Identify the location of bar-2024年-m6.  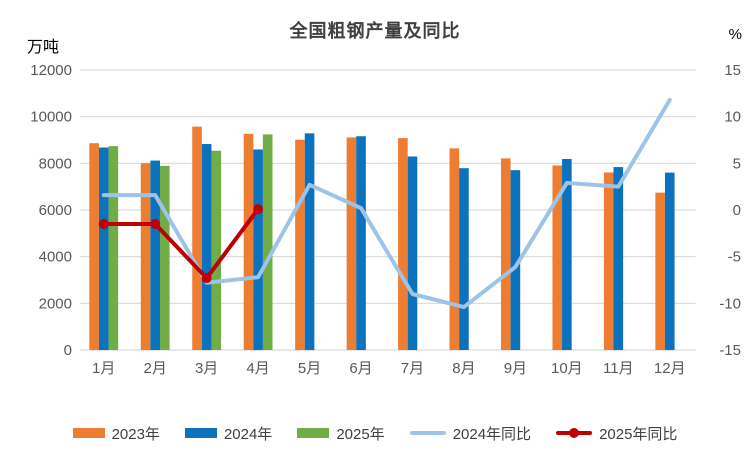
(361, 243).